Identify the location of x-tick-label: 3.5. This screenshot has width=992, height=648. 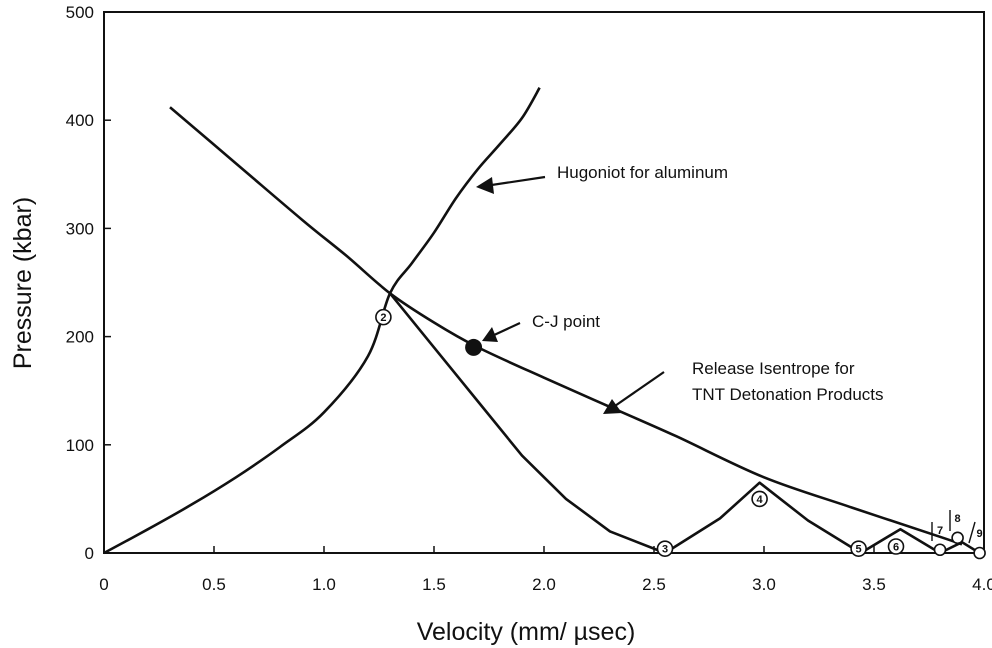
(874, 584).